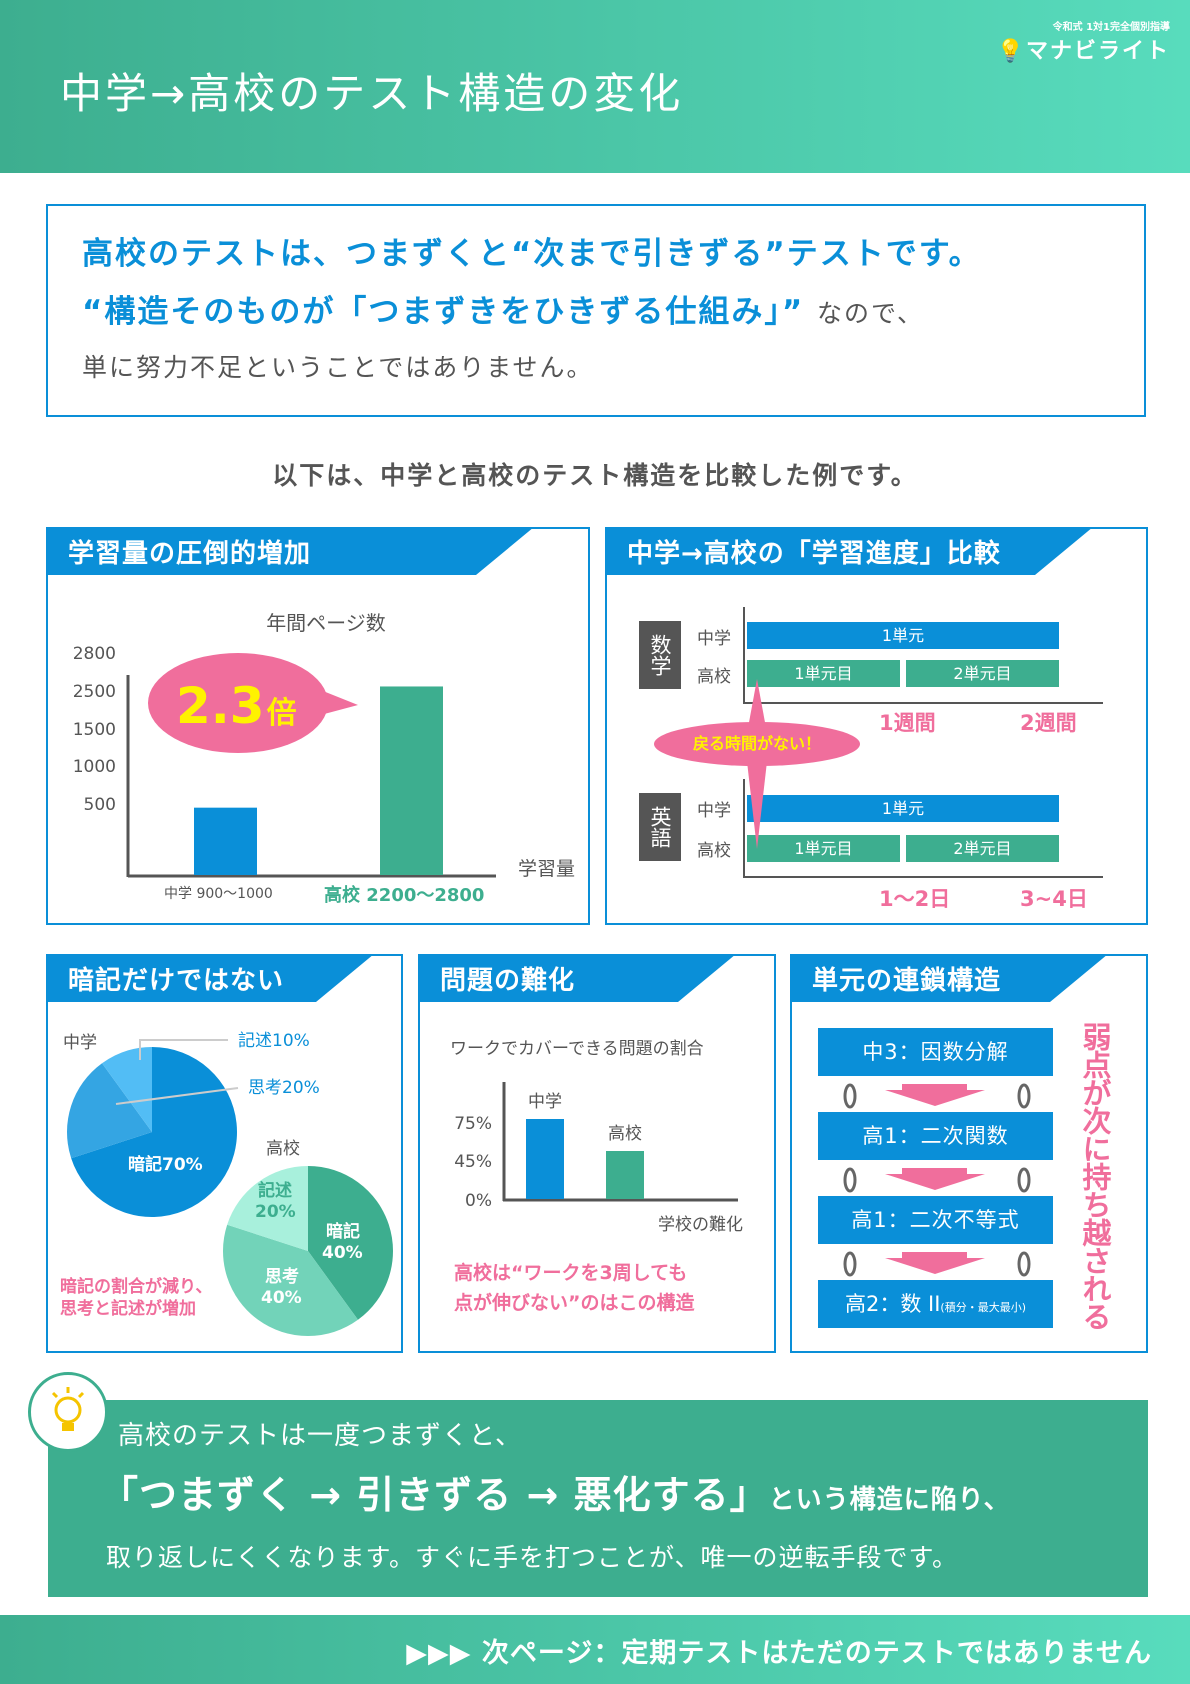 The height and width of the screenshot is (1684, 1190). Describe the element at coordinates (275, 1190) in the screenshot. I see `pie-hs-writing-name: 記述` at that location.